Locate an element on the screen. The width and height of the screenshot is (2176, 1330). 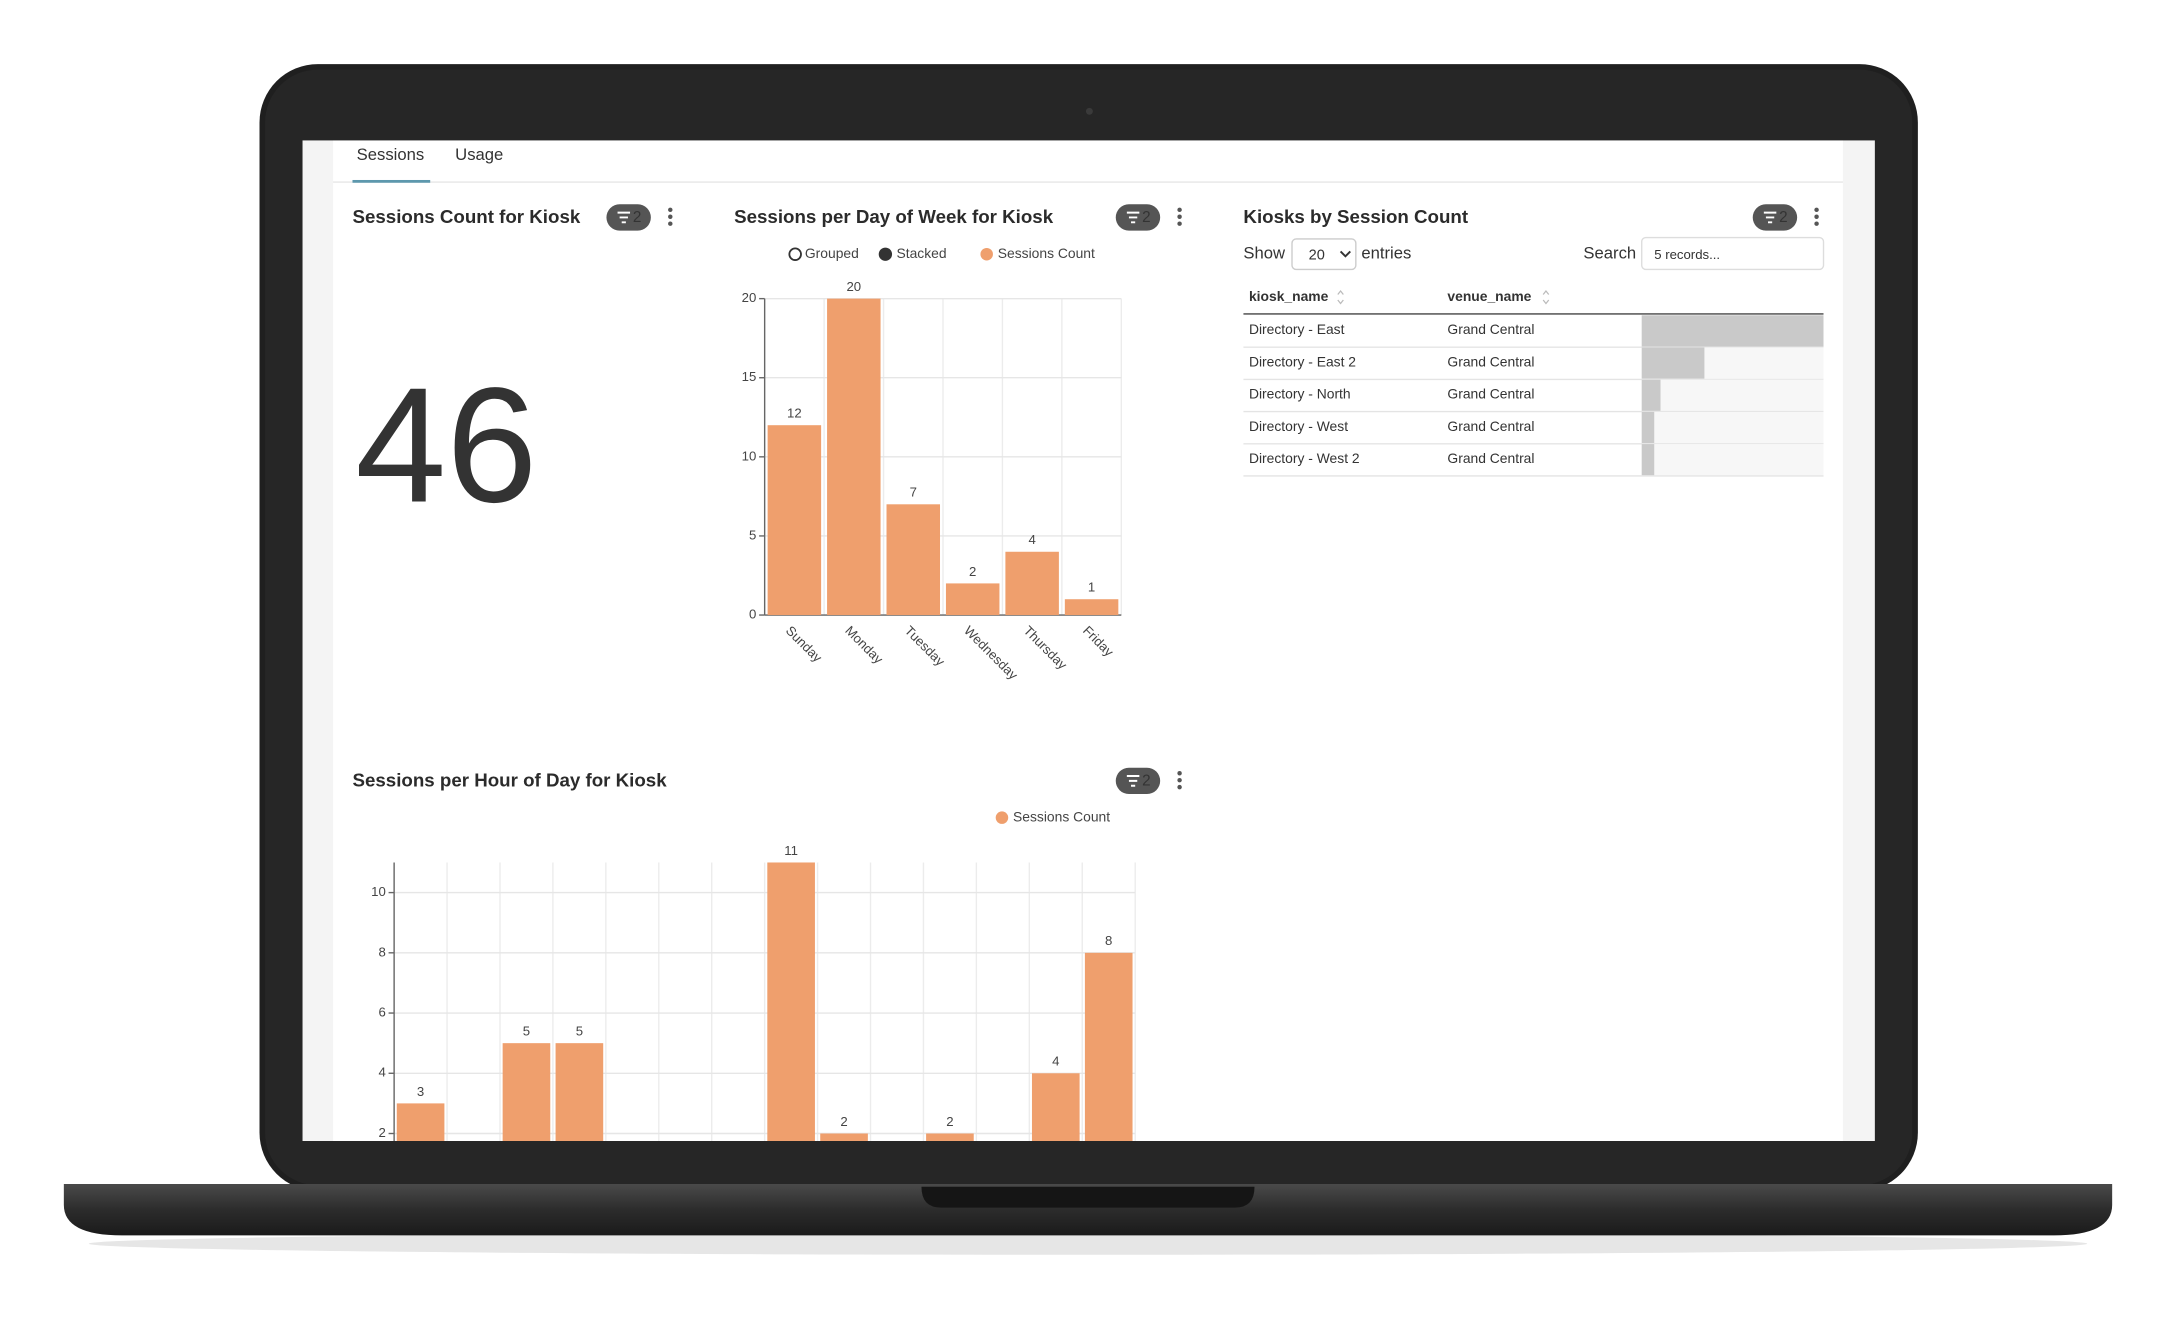
table-cell: Directory - West is located at coordinates (1298, 426).